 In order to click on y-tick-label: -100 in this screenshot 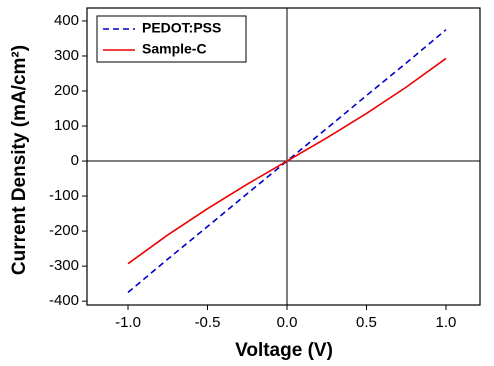, I will do `click(64, 195)`.